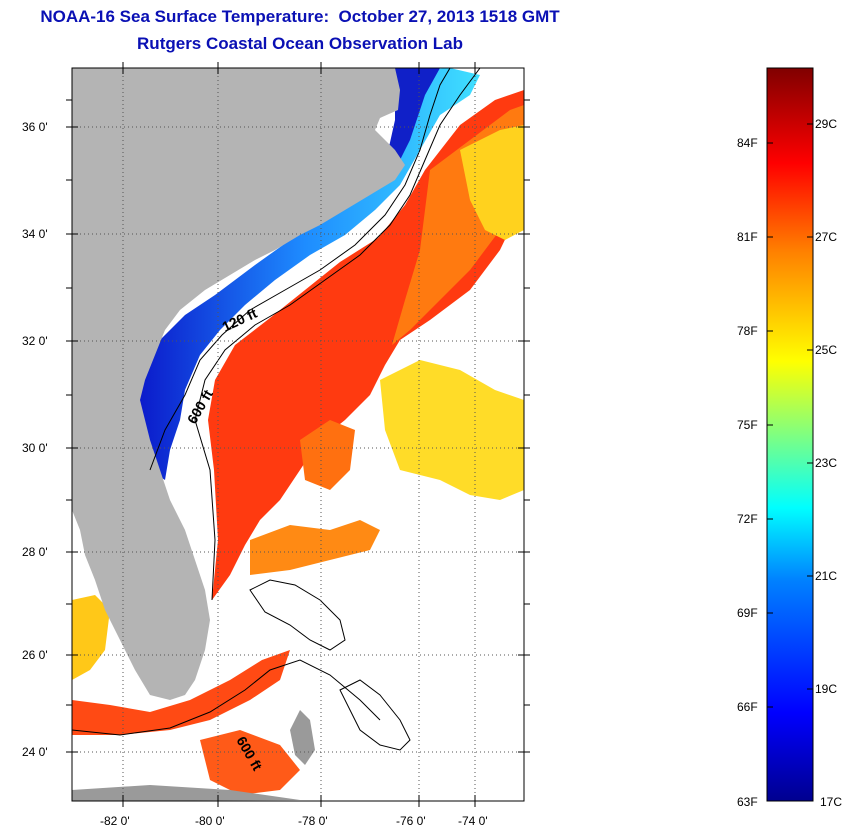 Image resolution: width=849 pixels, height=832 pixels. I want to click on colorbar-label-25C: 25C, so click(826, 350).